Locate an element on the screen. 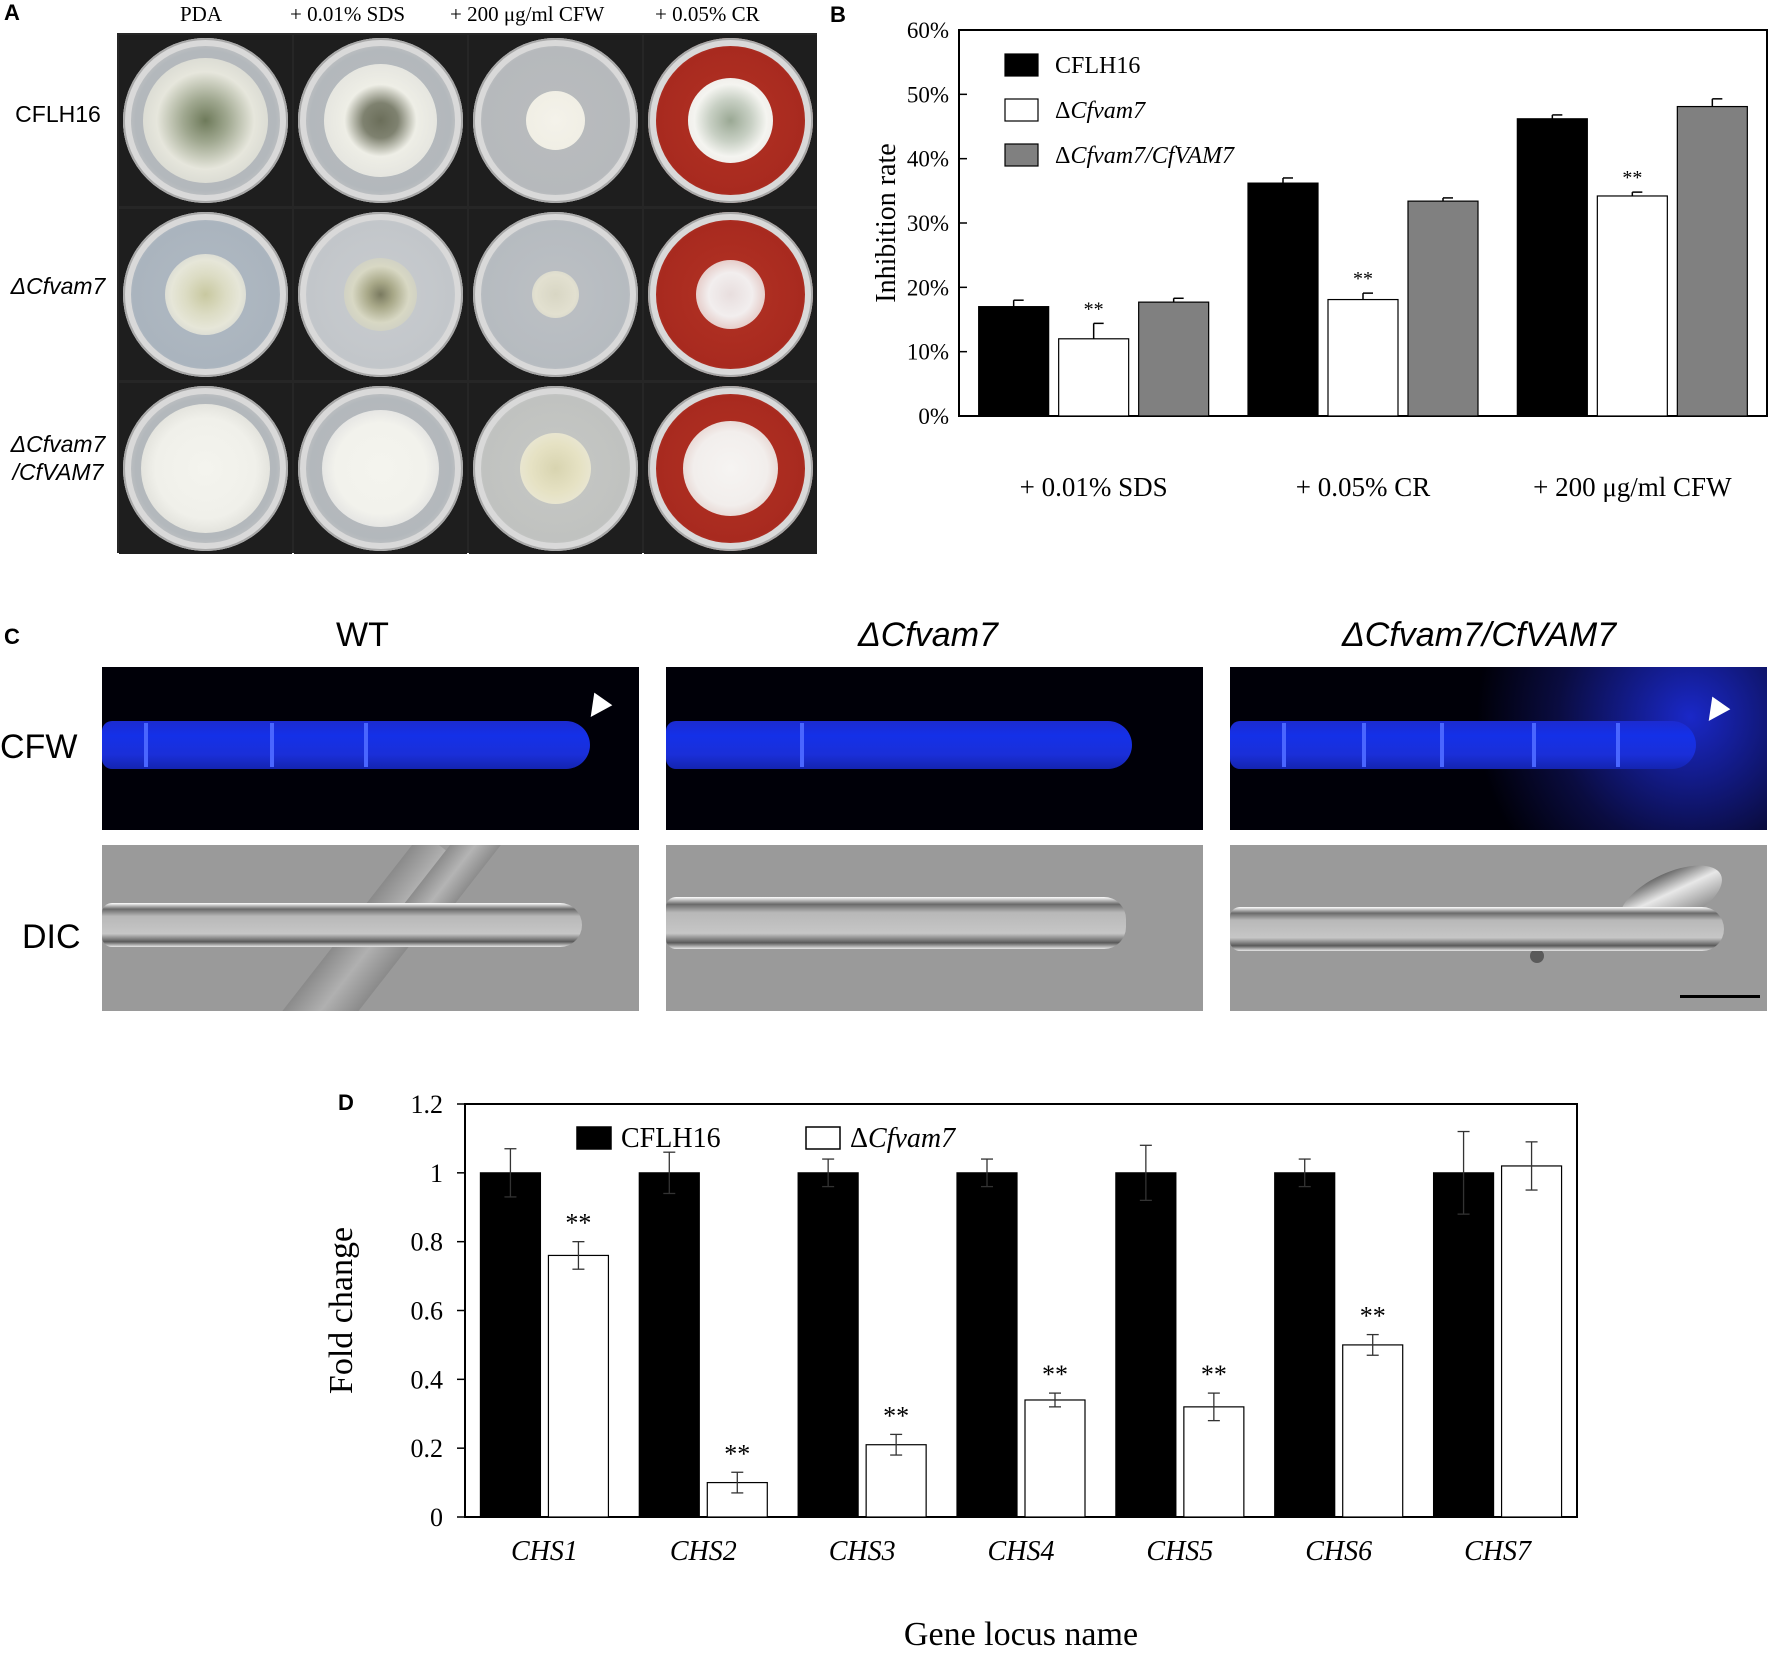 This screenshot has height=1661, width=1772. y-tick-label: 0.4 is located at coordinates (427, 1379).